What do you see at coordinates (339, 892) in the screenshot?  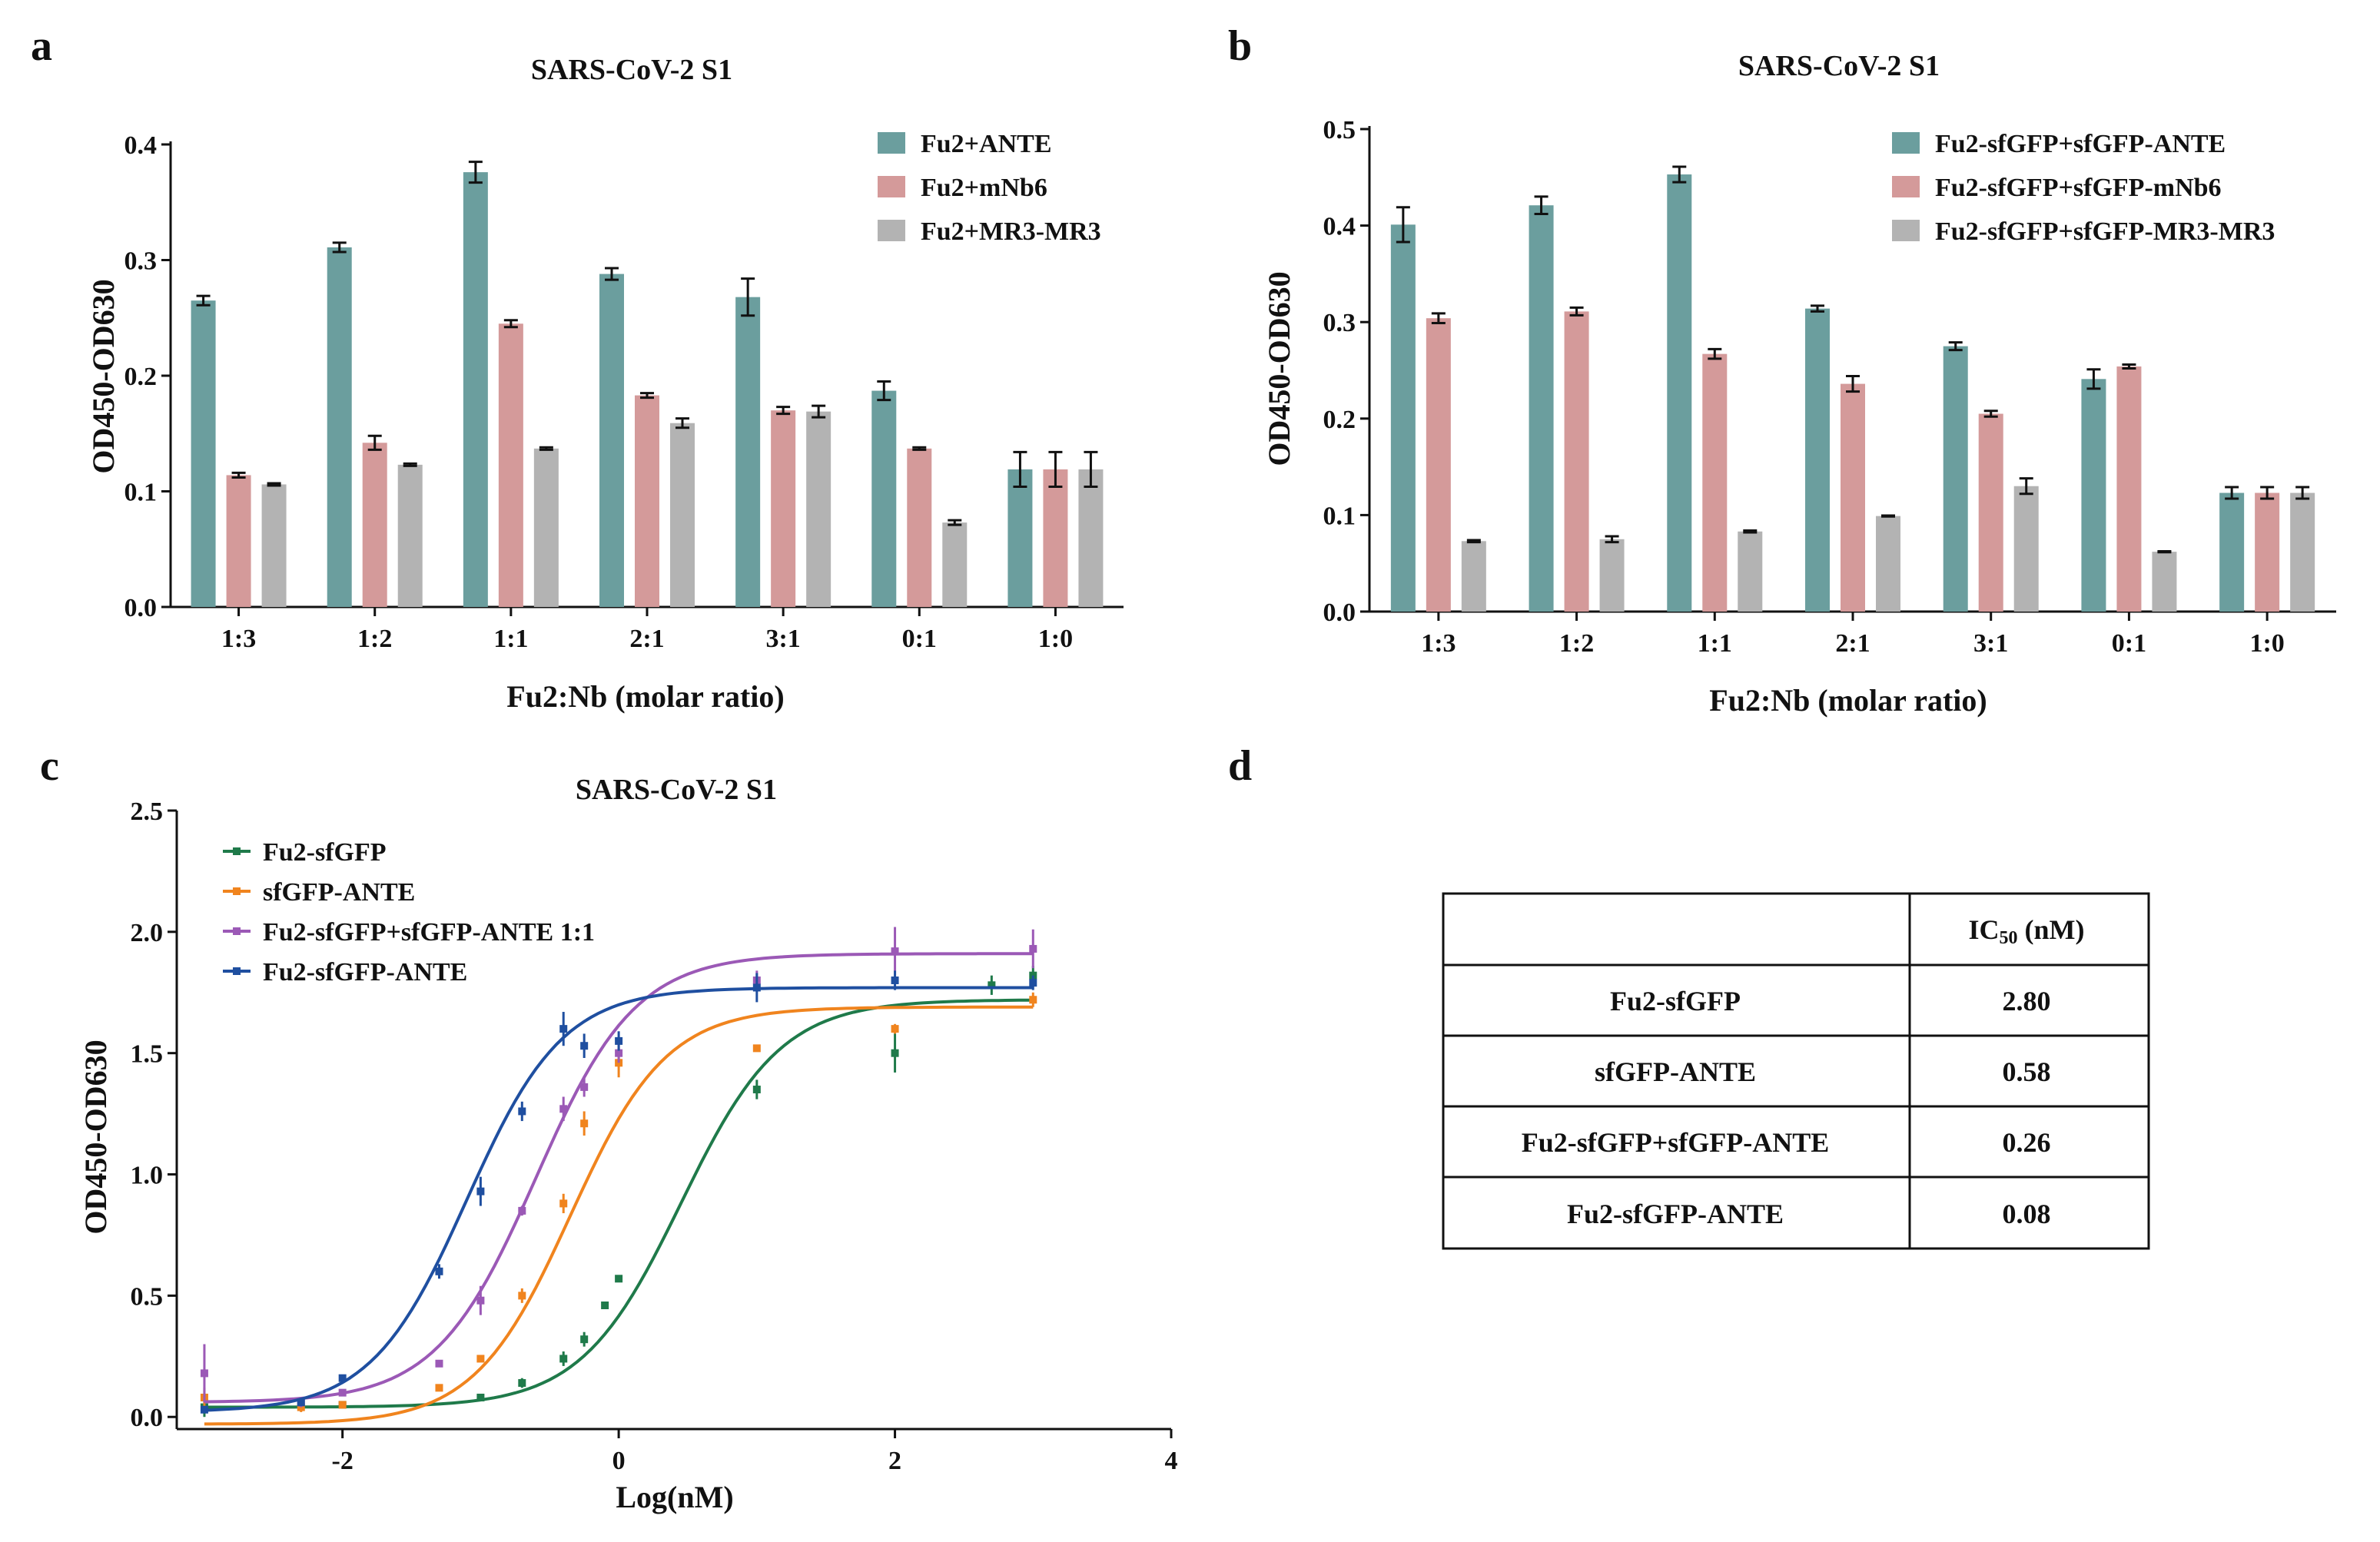 I see `legend-label-sfgfp-ante: sfGFP-ANTE` at bounding box center [339, 892].